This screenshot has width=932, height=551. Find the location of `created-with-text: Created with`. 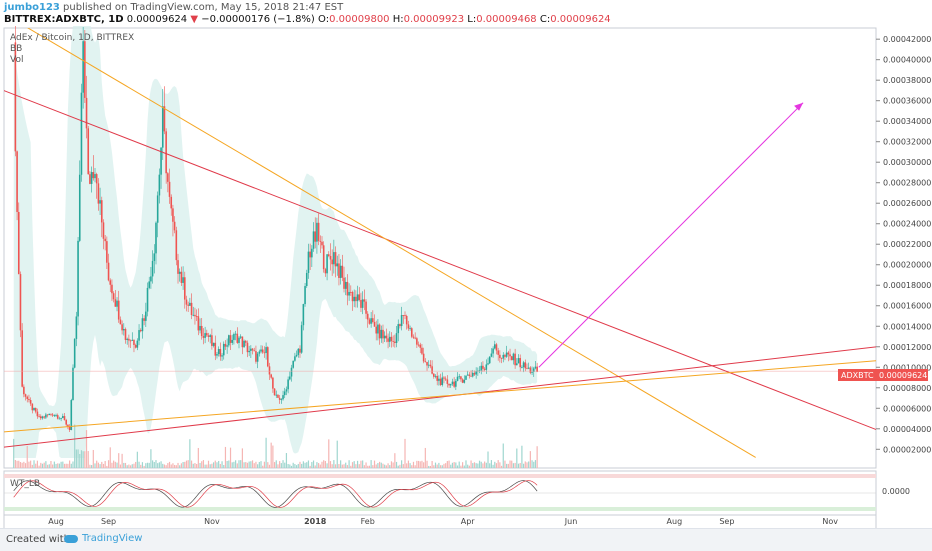

created-with-text: Created with is located at coordinates (38, 539).